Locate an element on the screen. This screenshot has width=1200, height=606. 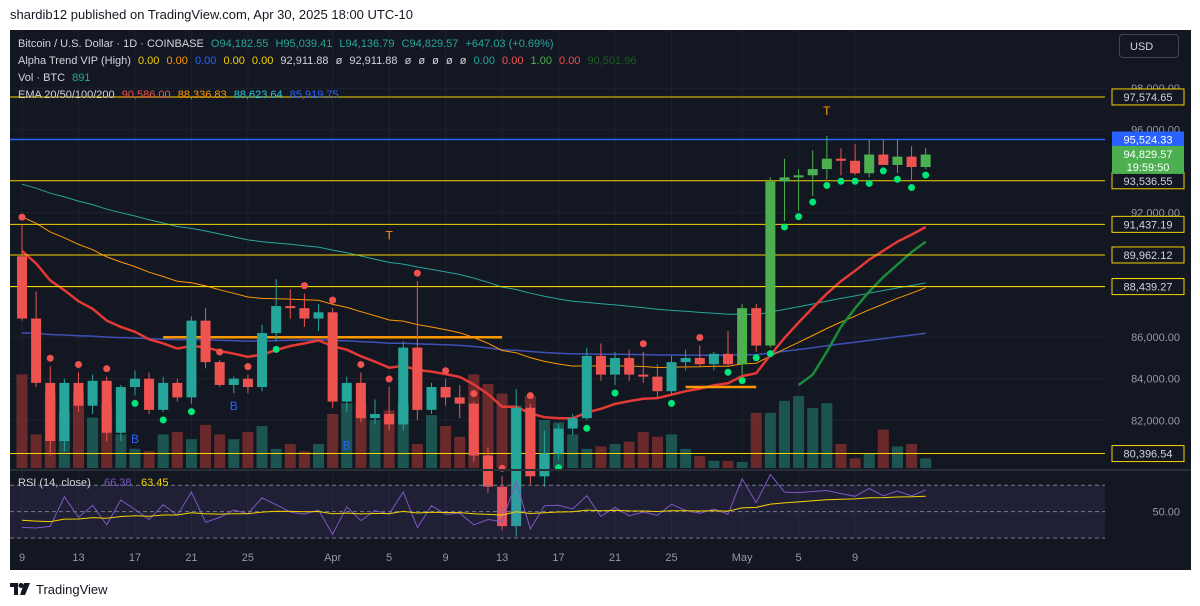
legend-high: H95,039.41 is located at coordinates (304, 44).